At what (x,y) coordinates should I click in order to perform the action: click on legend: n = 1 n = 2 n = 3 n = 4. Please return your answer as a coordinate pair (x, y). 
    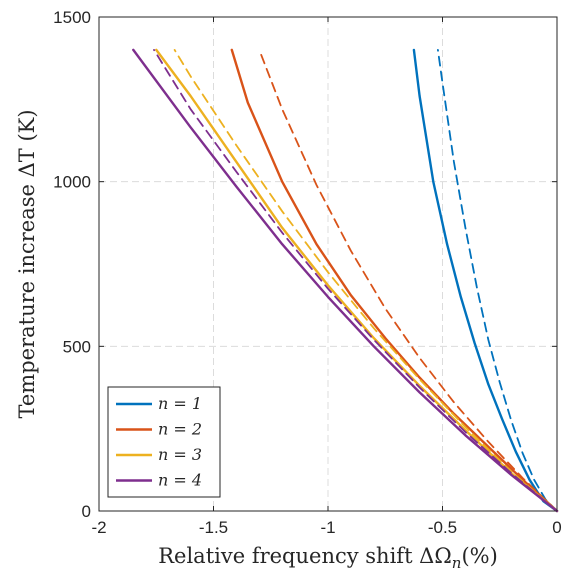
    Looking at the image, I should click on (164, 442).